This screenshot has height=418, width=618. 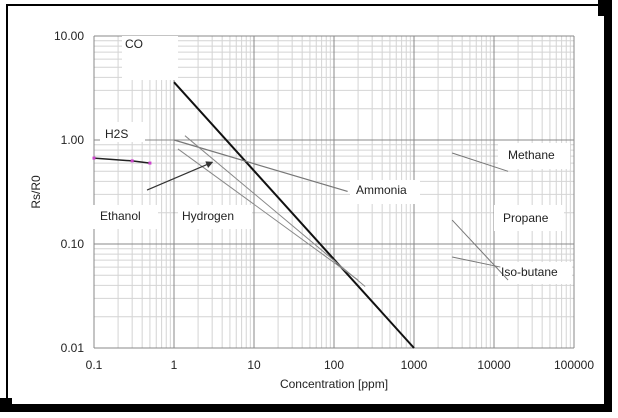 What do you see at coordinates (480, 250) in the screenshot?
I see `series-line-propane` at bounding box center [480, 250].